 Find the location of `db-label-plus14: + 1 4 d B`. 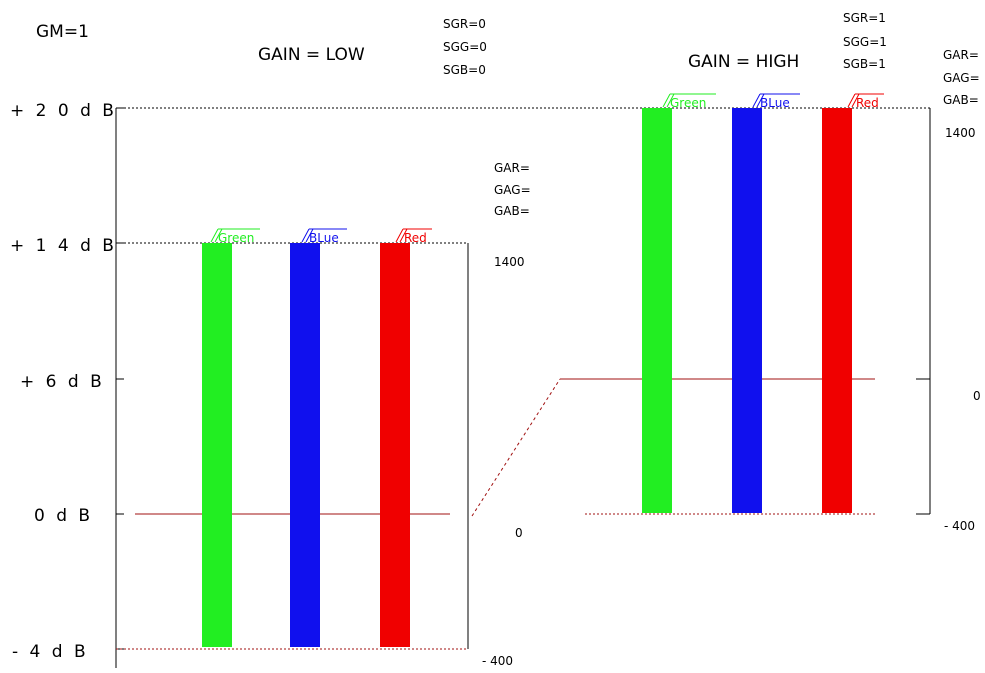

db-label-plus14: + 1 4 d B is located at coordinates (63, 246).